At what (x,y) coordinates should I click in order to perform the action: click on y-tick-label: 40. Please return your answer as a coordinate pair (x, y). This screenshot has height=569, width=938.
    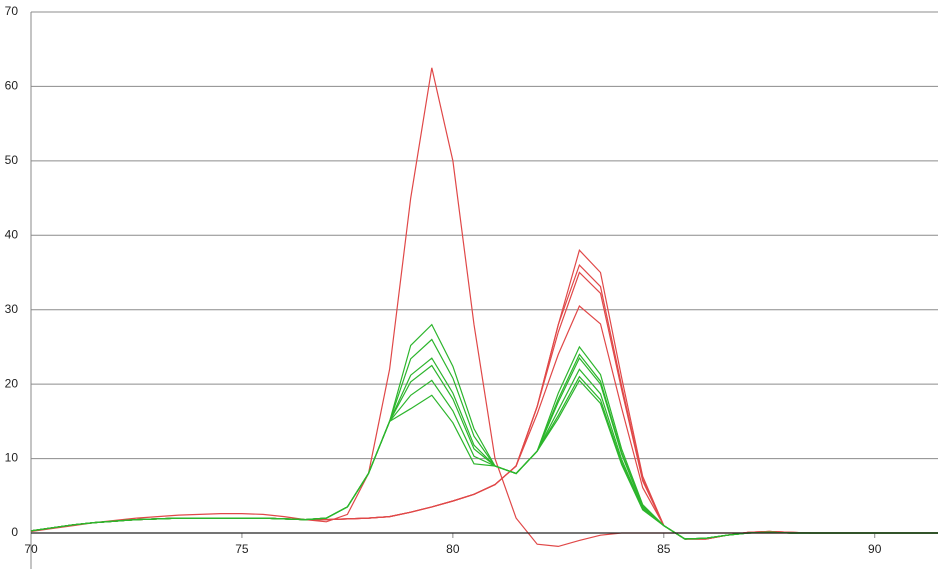
    Looking at the image, I should click on (12, 234).